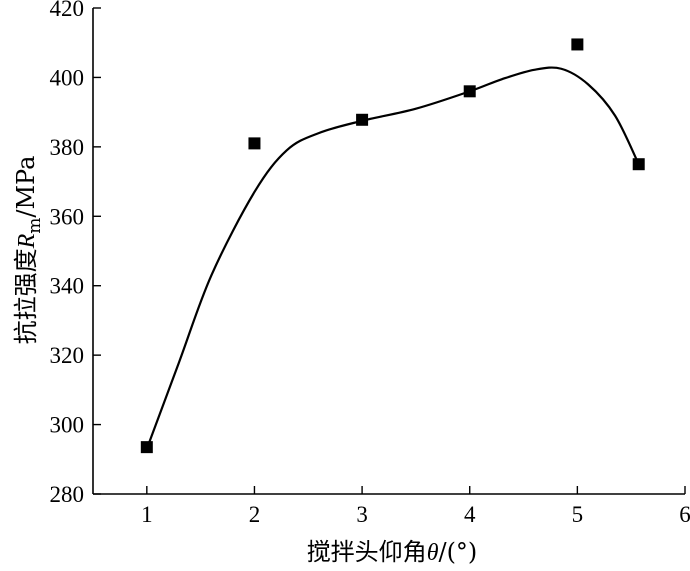 The width and height of the screenshot is (690, 571). Describe the element at coordinates (684, 514) in the screenshot. I see `x-tick-label-6: 6` at that location.